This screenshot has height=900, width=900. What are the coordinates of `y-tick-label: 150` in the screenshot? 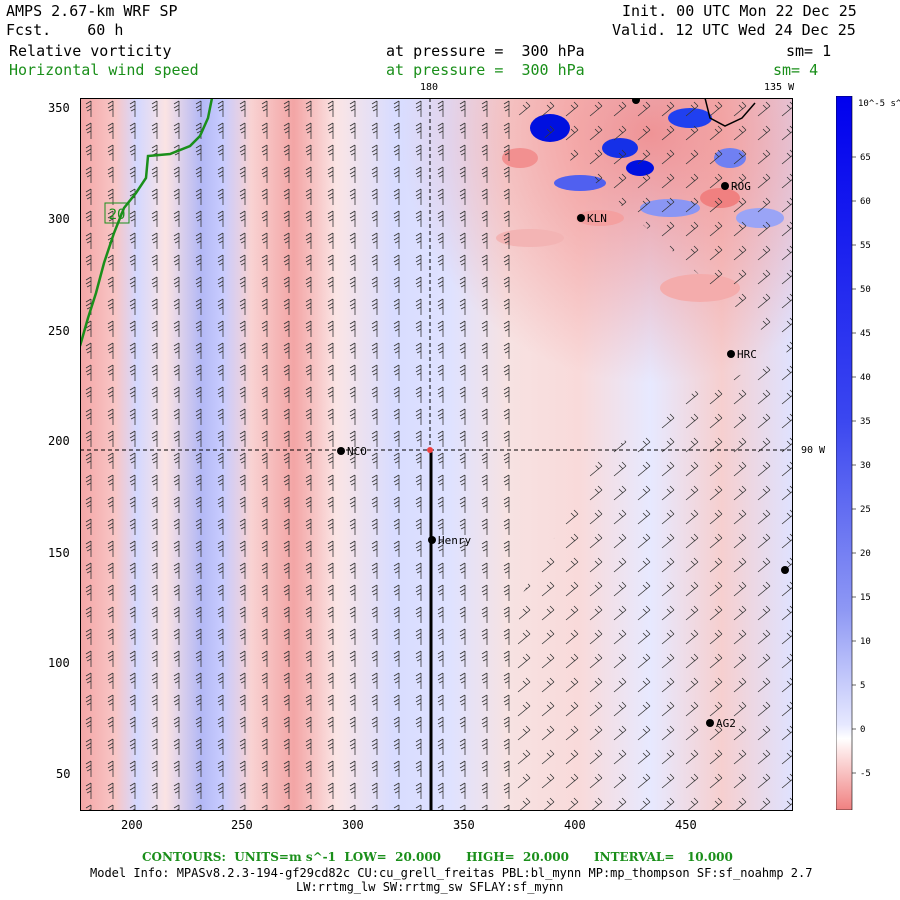 It's located at (59, 553).